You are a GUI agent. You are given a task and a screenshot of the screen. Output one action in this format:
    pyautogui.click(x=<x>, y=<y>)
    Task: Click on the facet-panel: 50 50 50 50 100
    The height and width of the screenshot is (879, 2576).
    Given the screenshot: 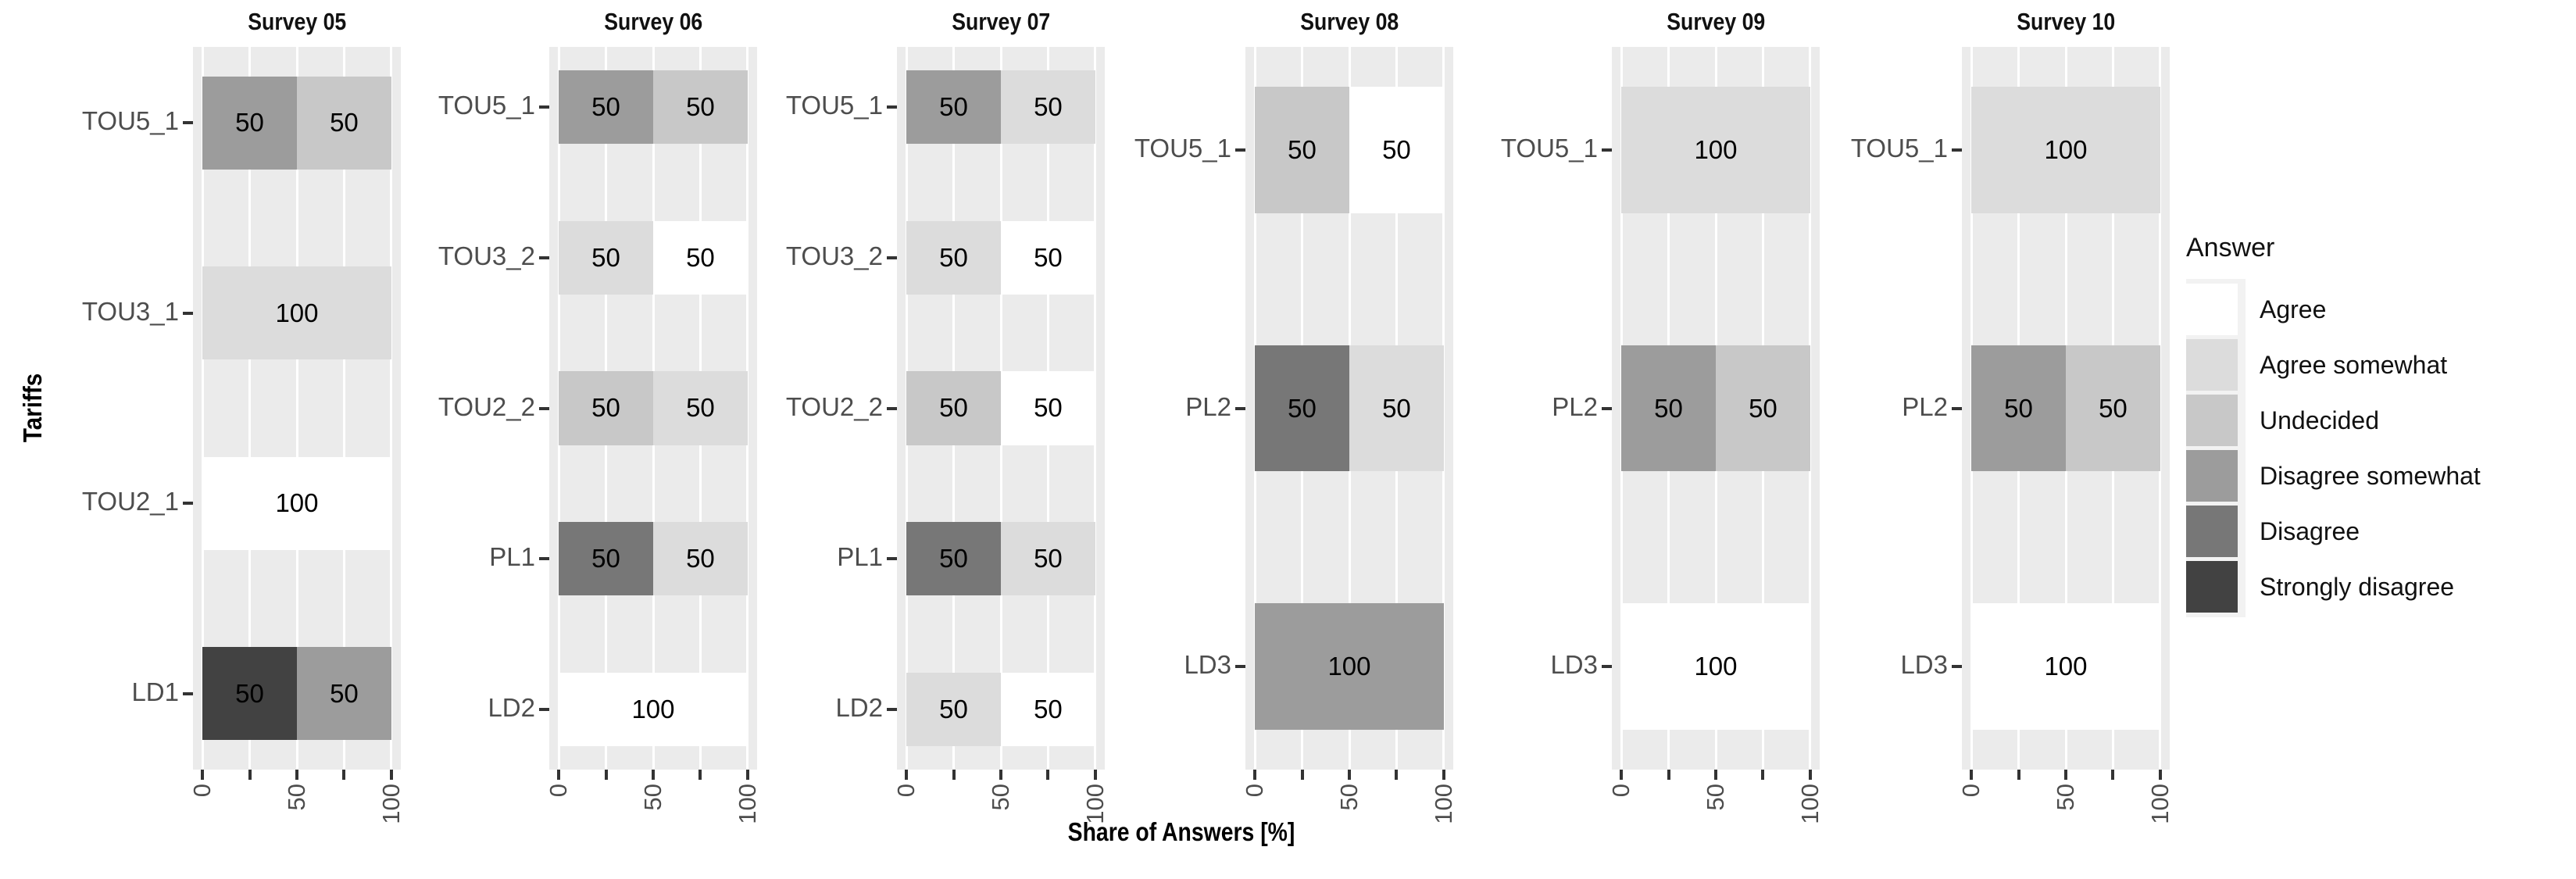 What is the action you would take?
    pyautogui.click(x=1349, y=408)
    